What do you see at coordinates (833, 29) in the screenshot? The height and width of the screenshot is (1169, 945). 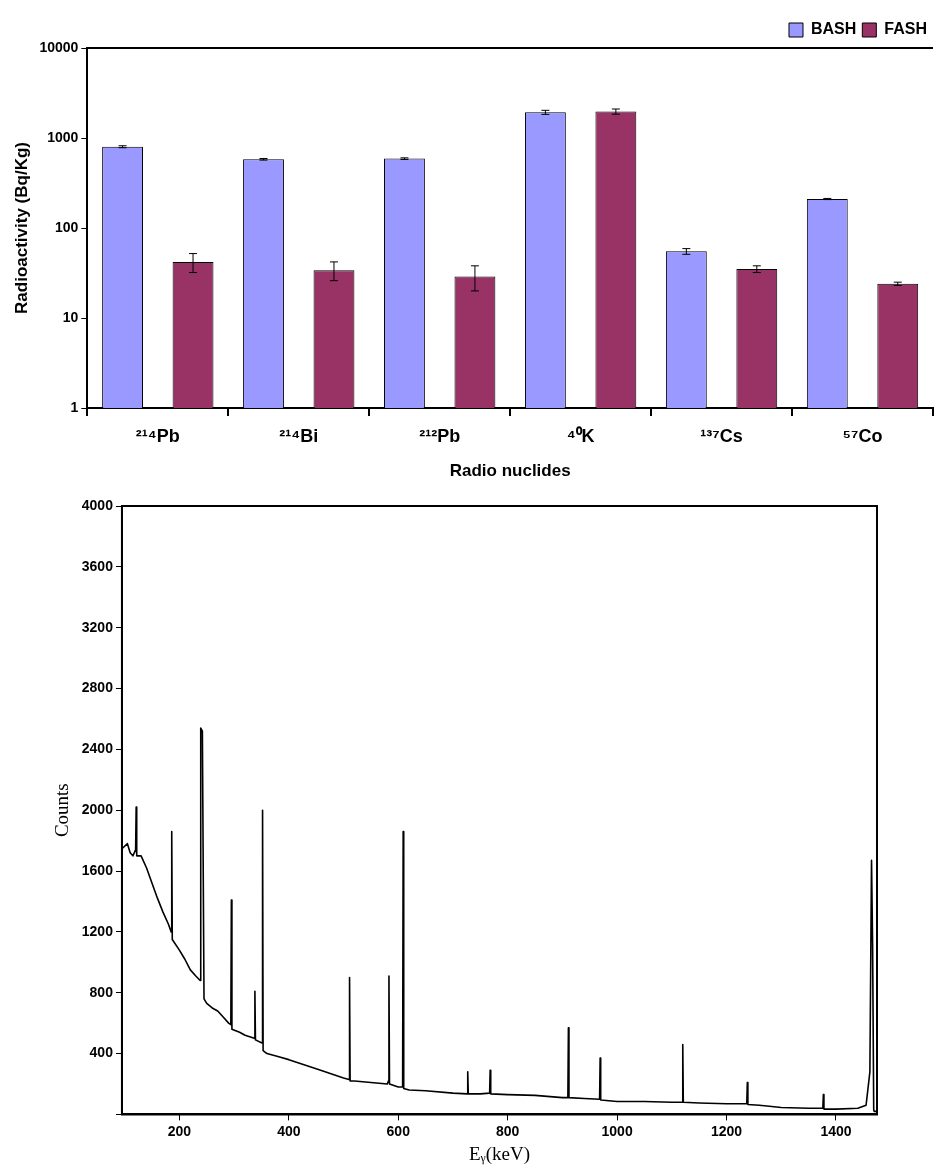 I see `legend-label: BASH` at bounding box center [833, 29].